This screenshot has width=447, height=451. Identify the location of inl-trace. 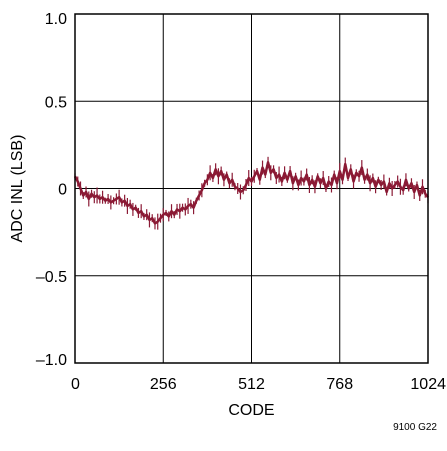
(251, 193).